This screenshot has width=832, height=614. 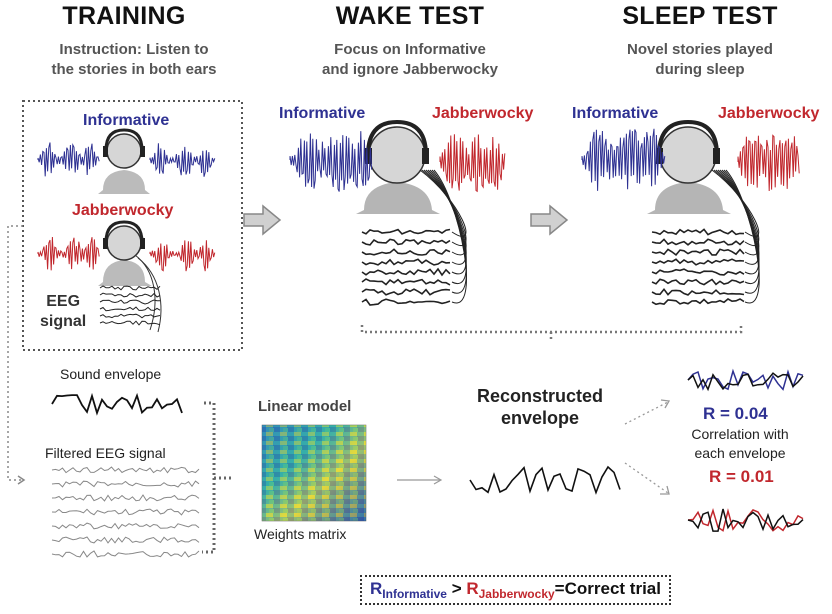 What do you see at coordinates (111, 374) in the screenshot?
I see `sound-envelope-label: Sound envelope` at bounding box center [111, 374].